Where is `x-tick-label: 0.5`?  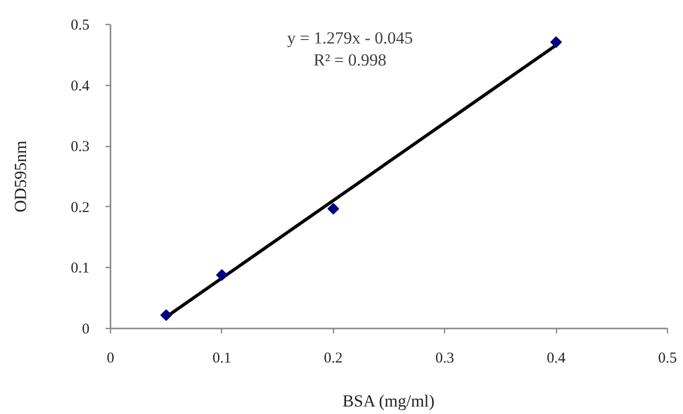
x-tick-label: 0.5 is located at coordinates (667, 358).